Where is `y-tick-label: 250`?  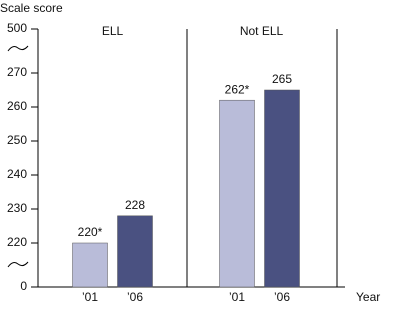
y-tick-label: 250 is located at coordinates (17, 140).